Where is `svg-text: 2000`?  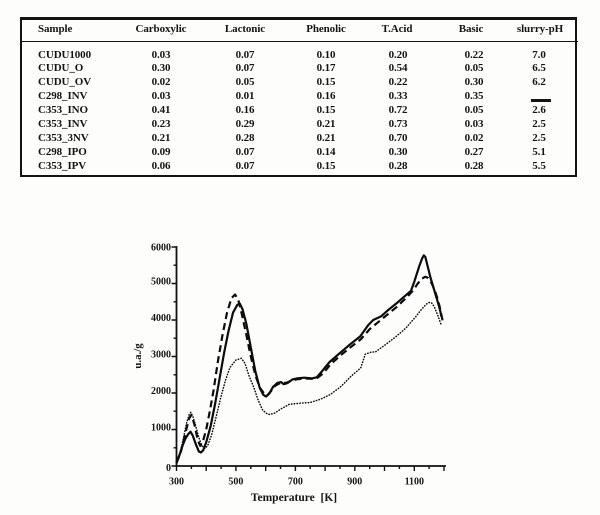
svg-text: 2000 is located at coordinates (161, 391).